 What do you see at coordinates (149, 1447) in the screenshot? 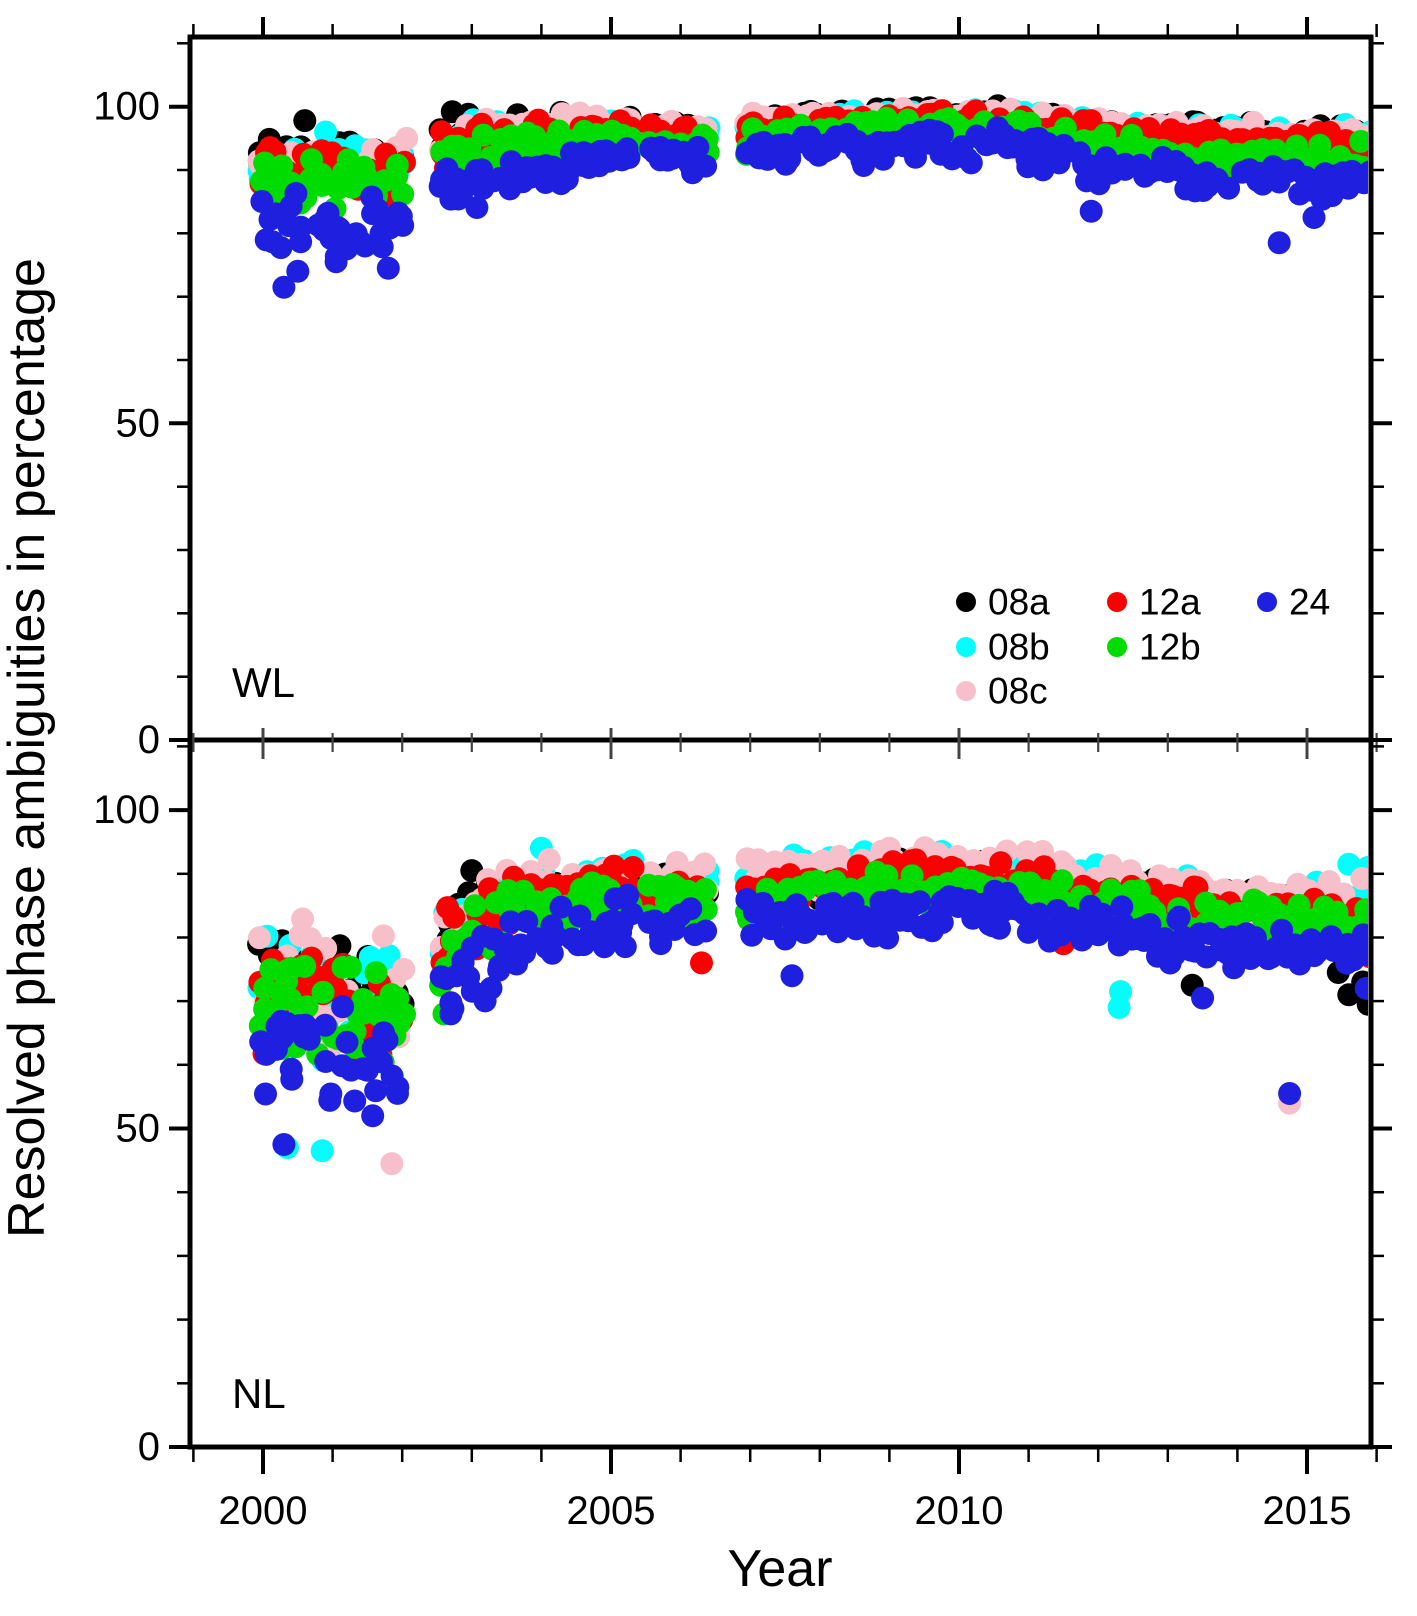
I see `y-tick-label: 0` at bounding box center [149, 1447].